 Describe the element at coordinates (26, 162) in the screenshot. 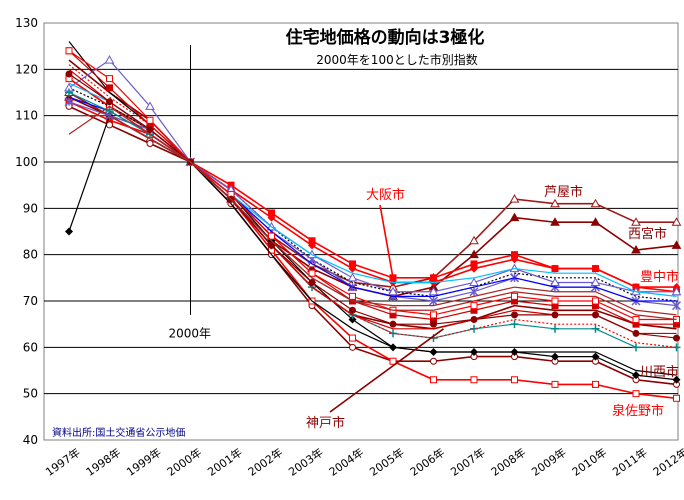

I see `y-tick-label: 100` at that location.